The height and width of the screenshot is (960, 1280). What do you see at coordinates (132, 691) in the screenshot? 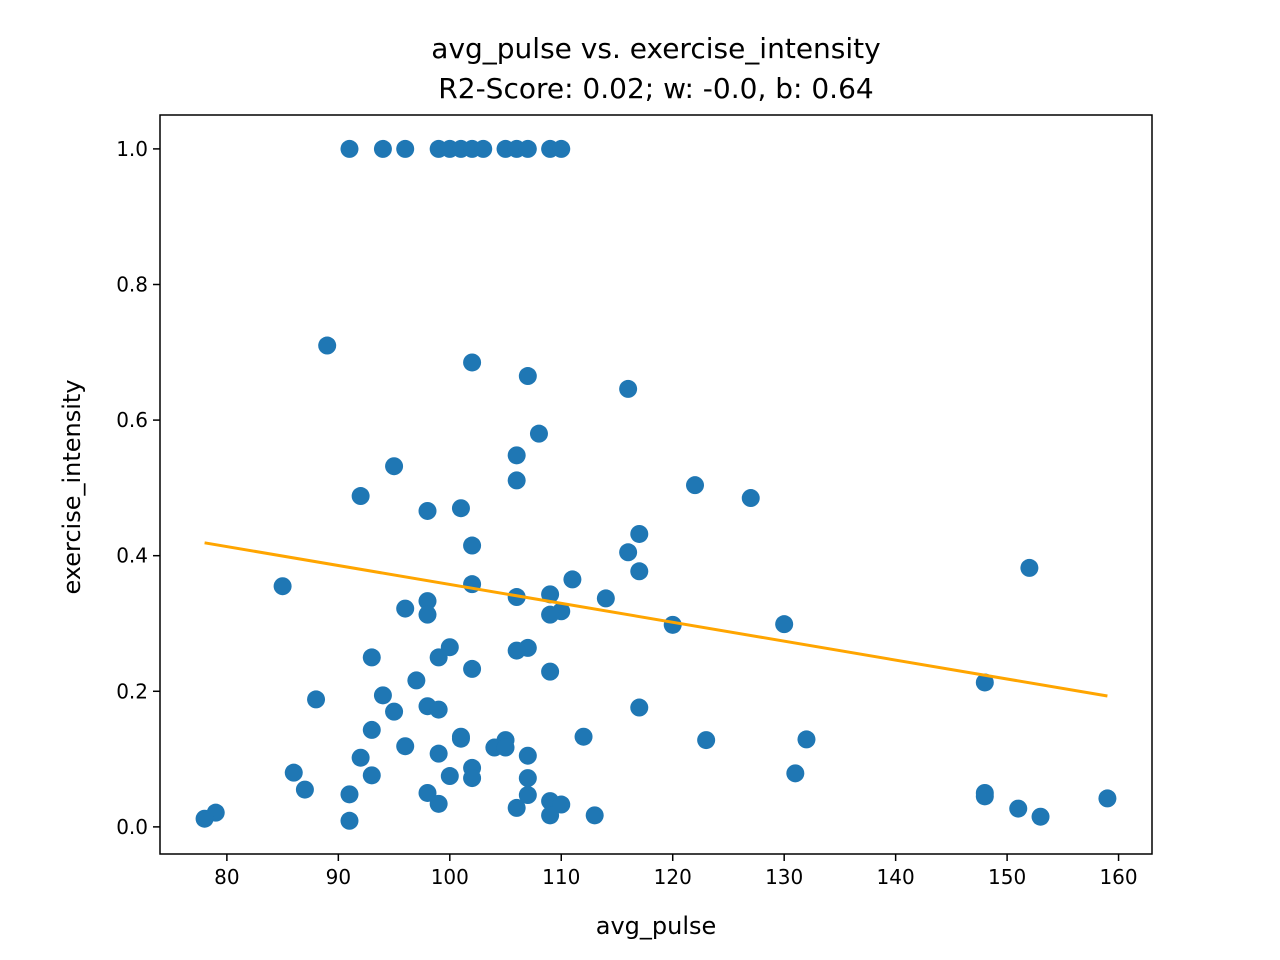
I see `y-tick-label-1: 0.2` at bounding box center [132, 691].